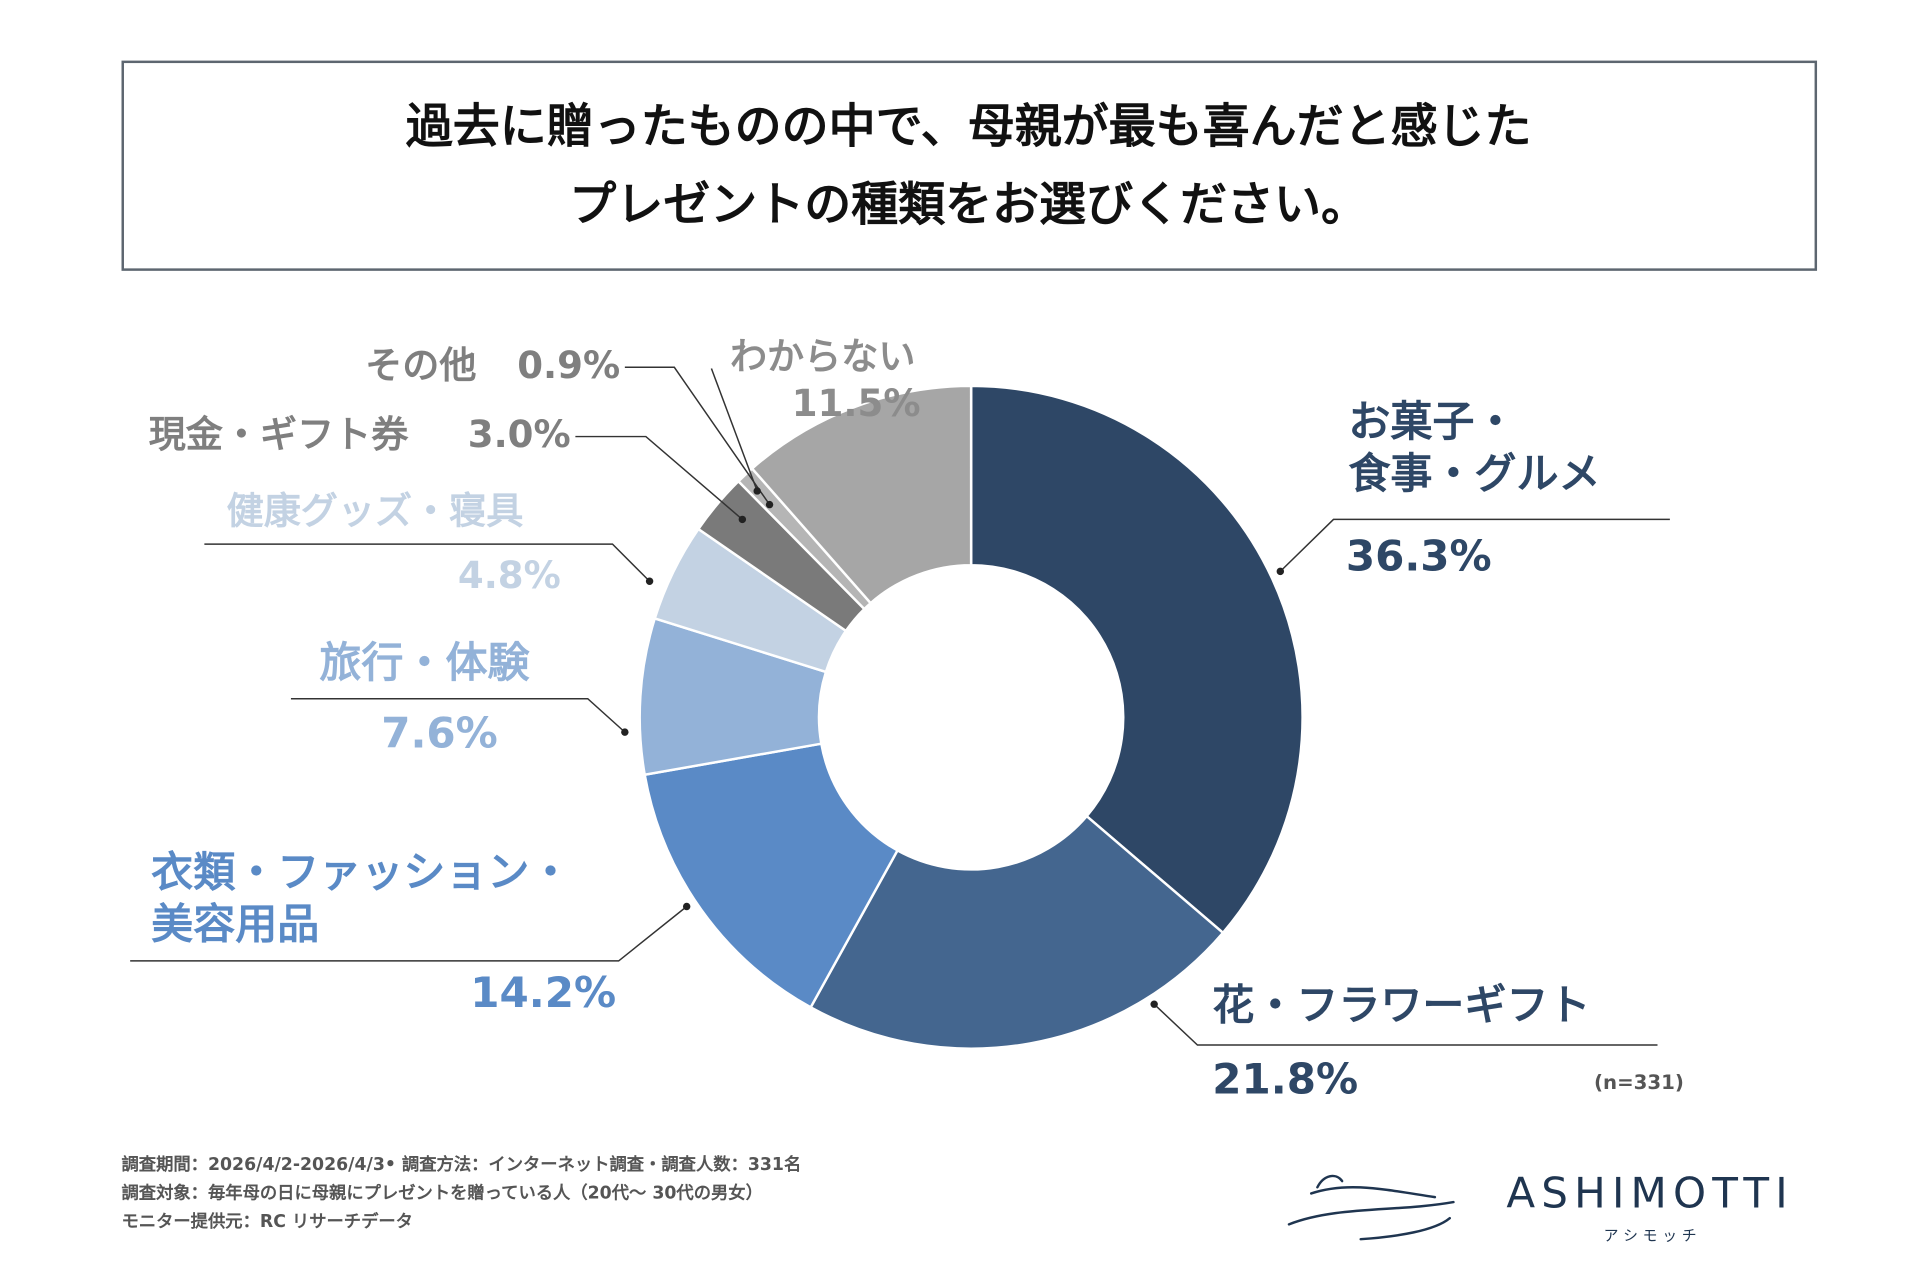  I want to click on slice-label: その他, so click(420, 365).